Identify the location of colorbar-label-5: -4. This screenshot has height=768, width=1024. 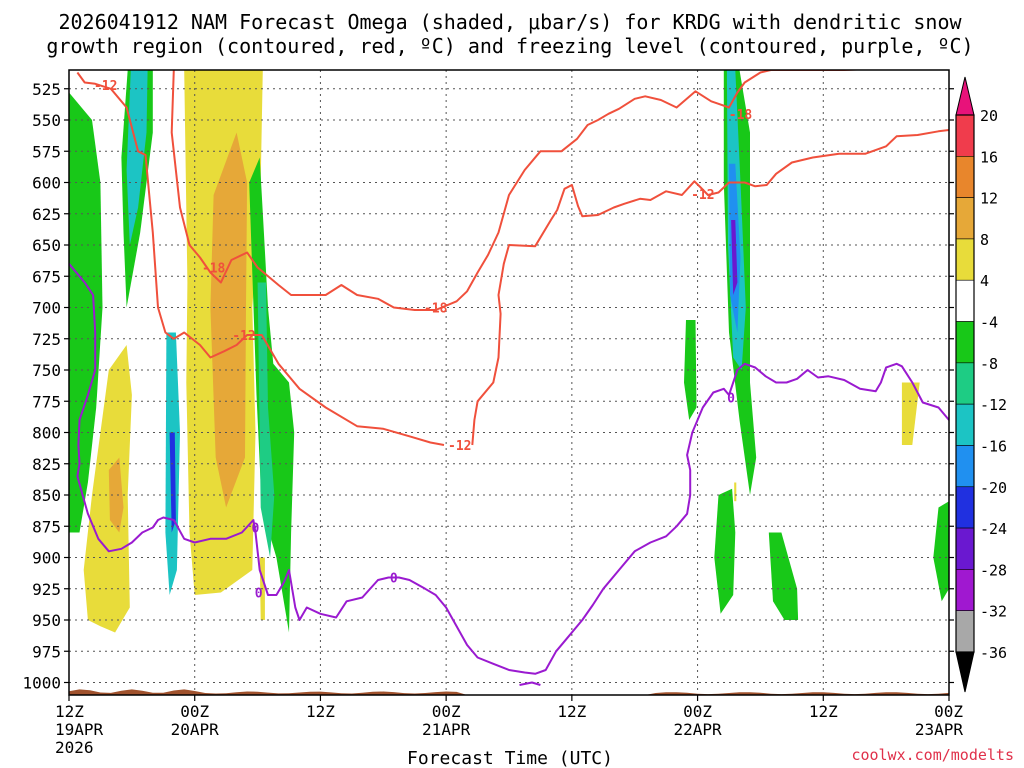
(989, 323).